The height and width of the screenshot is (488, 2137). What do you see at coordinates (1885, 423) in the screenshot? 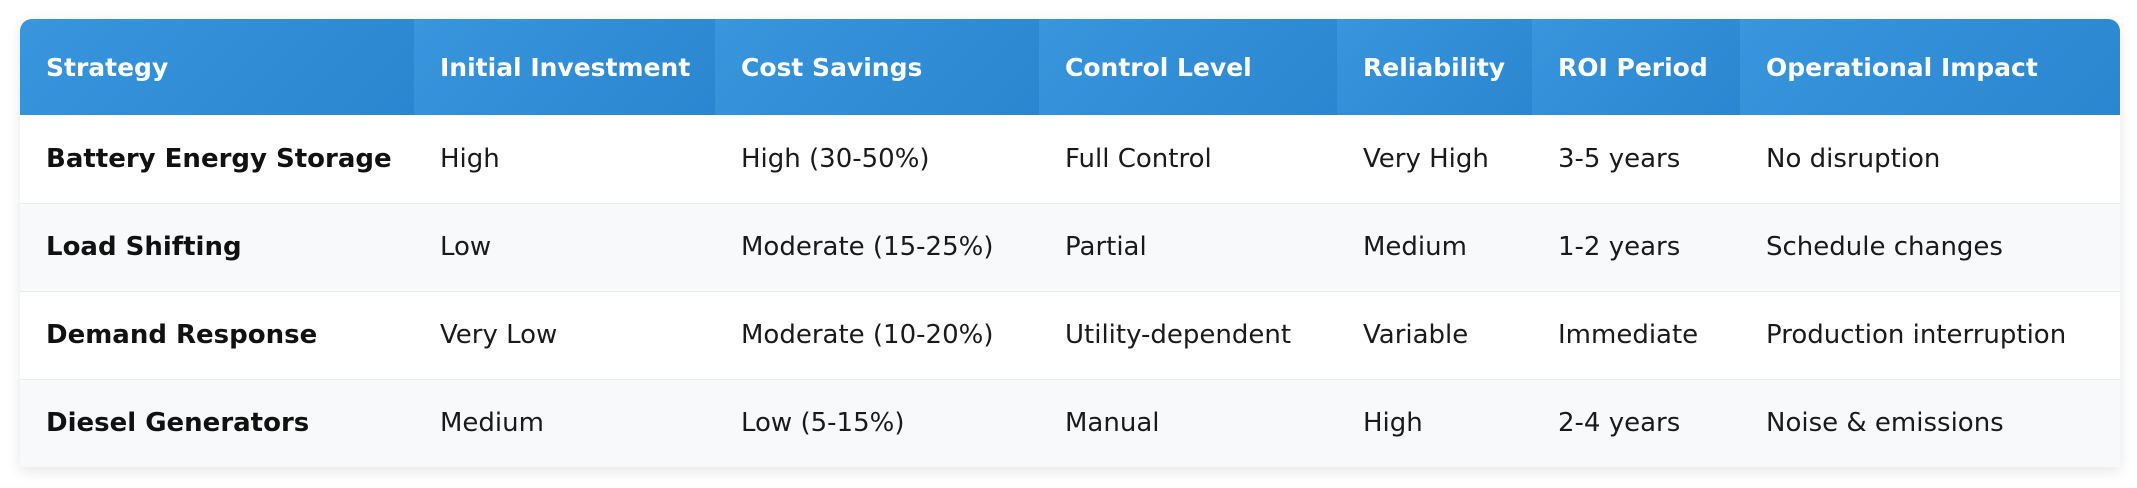
I see `cell-operational-impact: Noise & emissions` at bounding box center [1885, 423].